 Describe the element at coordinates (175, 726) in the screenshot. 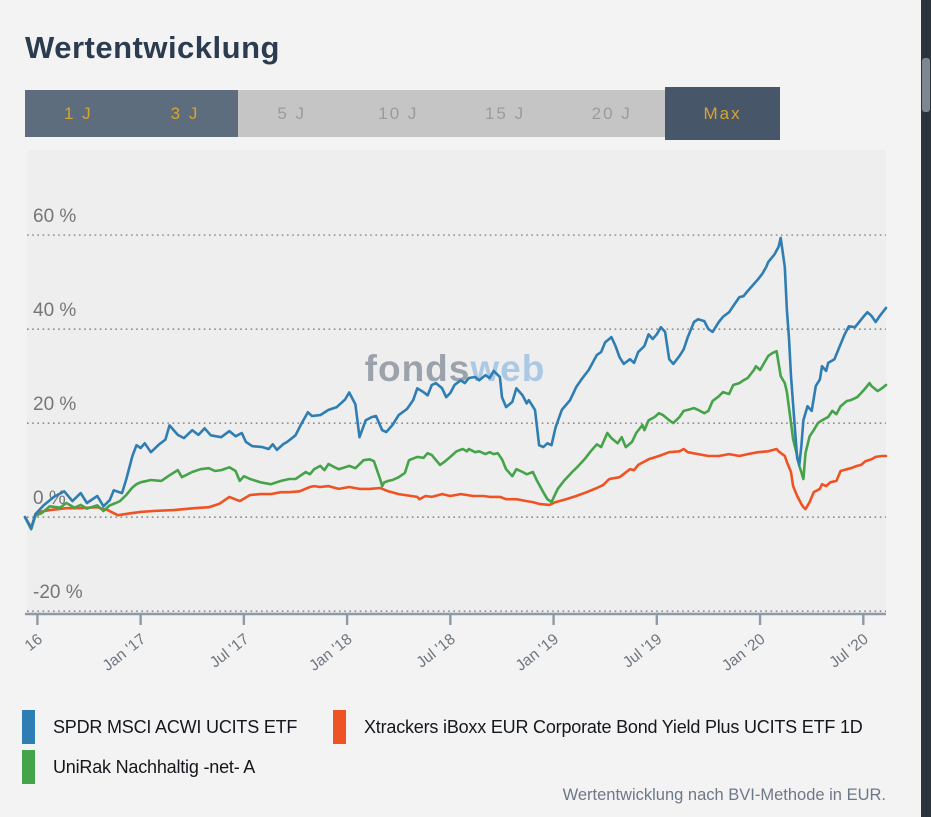

I see `legend-label: SPDR MSCI ACWI UCITS ETF` at that location.